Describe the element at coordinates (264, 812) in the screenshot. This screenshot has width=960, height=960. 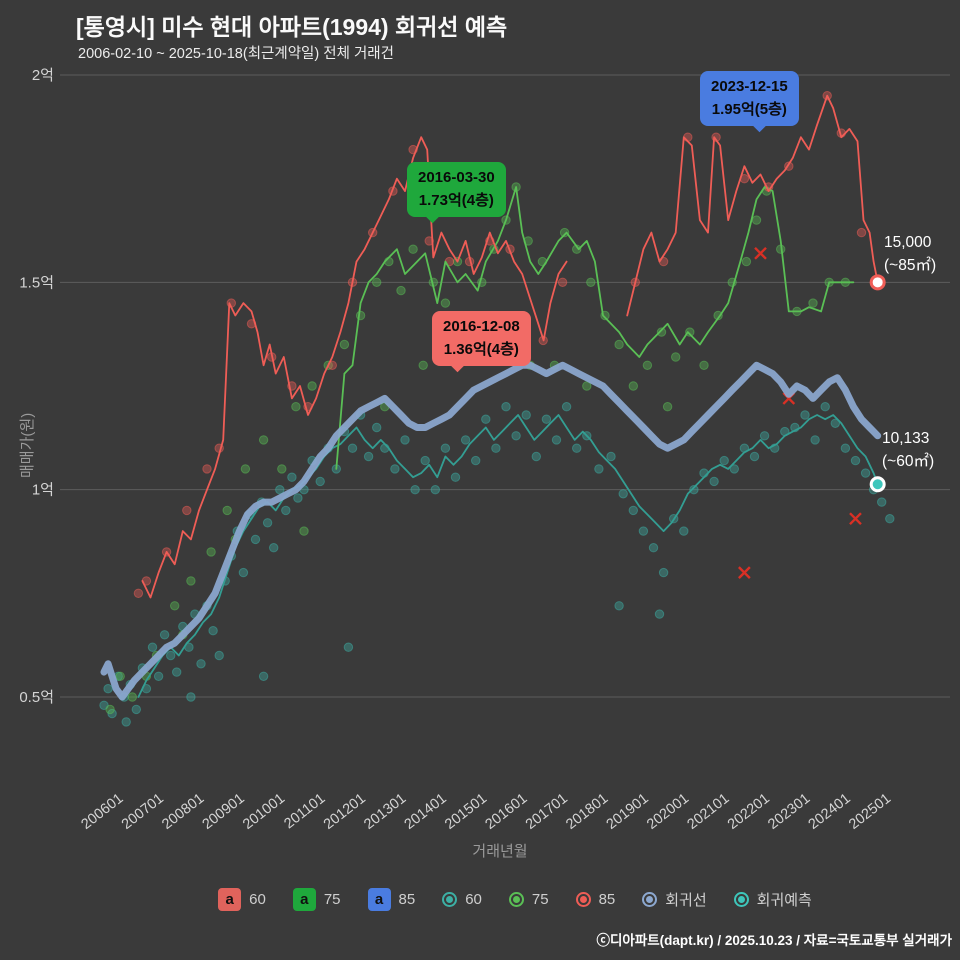
I see `x-tick-label: 201001` at that location.